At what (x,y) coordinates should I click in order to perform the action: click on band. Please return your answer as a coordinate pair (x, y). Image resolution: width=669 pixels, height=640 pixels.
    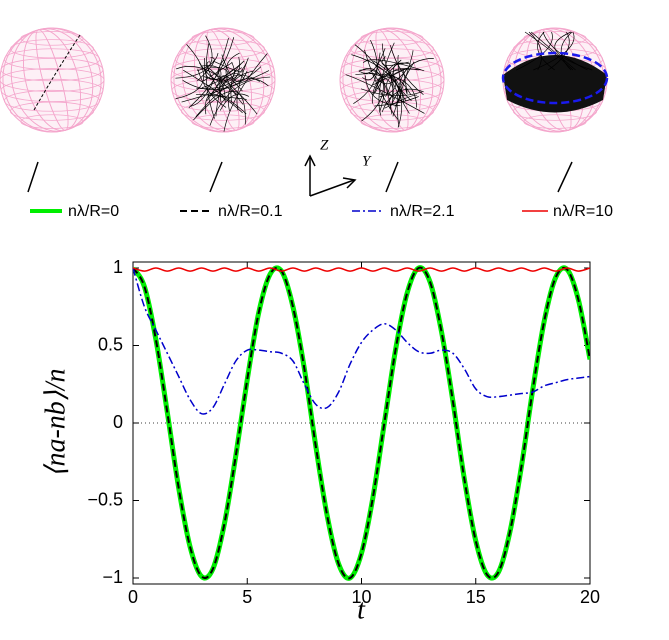
    Looking at the image, I should click on (555, 84).